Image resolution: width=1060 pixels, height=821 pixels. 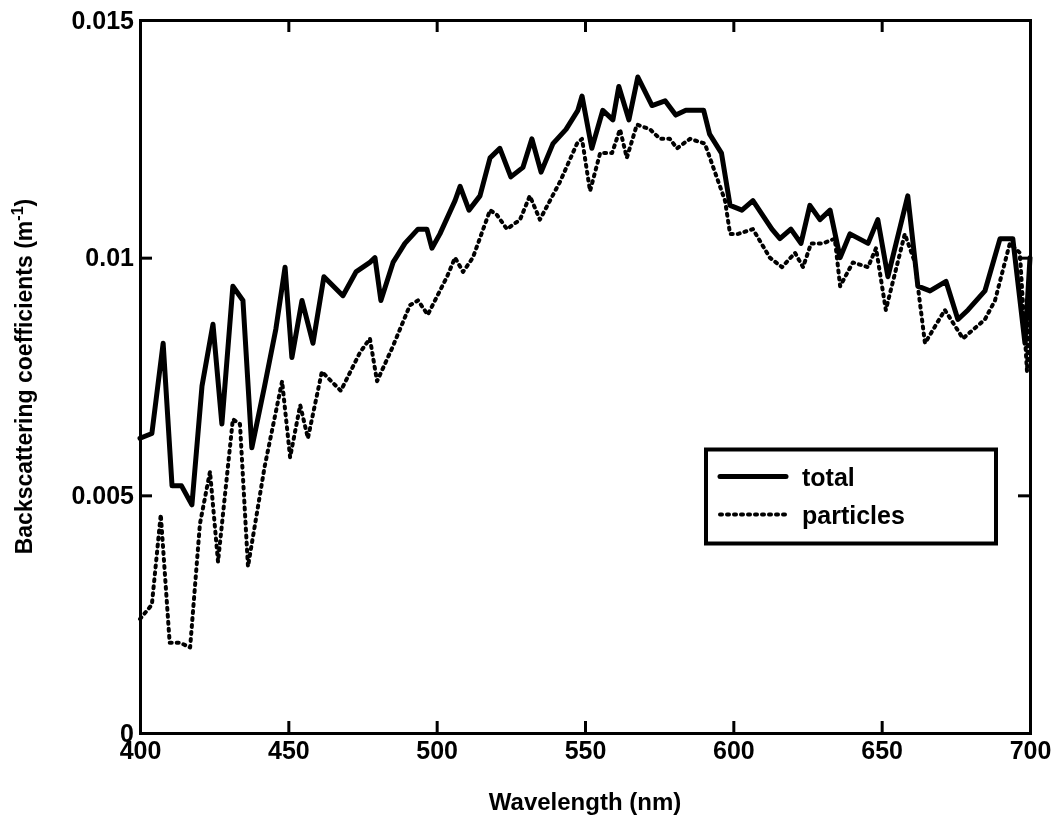 What do you see at coordinates (103, 19) in the screenshot?
I see `y-tick-label: 0.015` at bounding box center [103, 19].